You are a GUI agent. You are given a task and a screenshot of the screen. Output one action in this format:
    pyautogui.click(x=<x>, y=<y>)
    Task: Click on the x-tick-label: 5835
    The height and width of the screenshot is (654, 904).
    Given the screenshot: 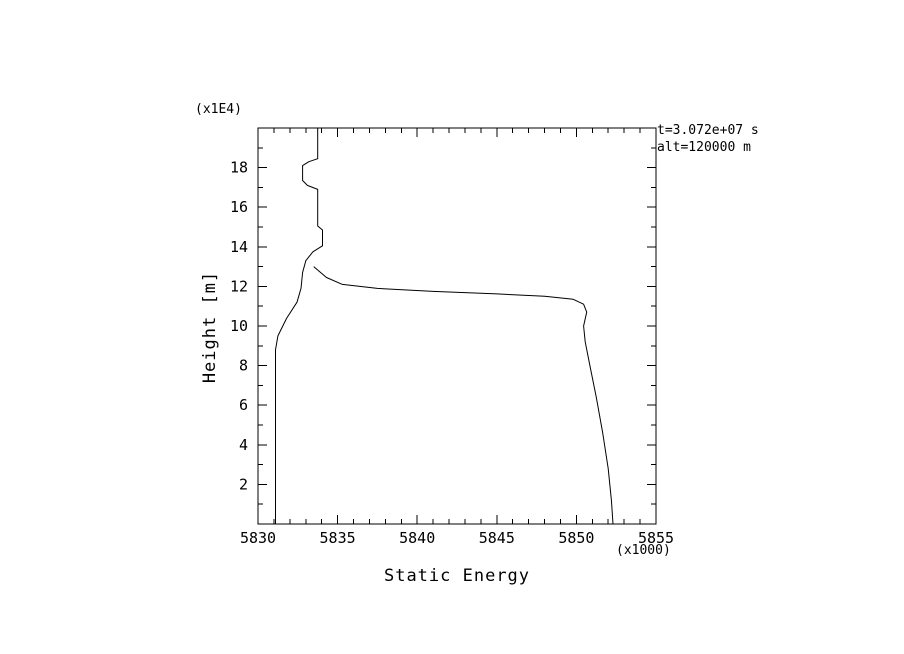 What is the action you would take?
    pyautogui.click(x=338, y=538)
    